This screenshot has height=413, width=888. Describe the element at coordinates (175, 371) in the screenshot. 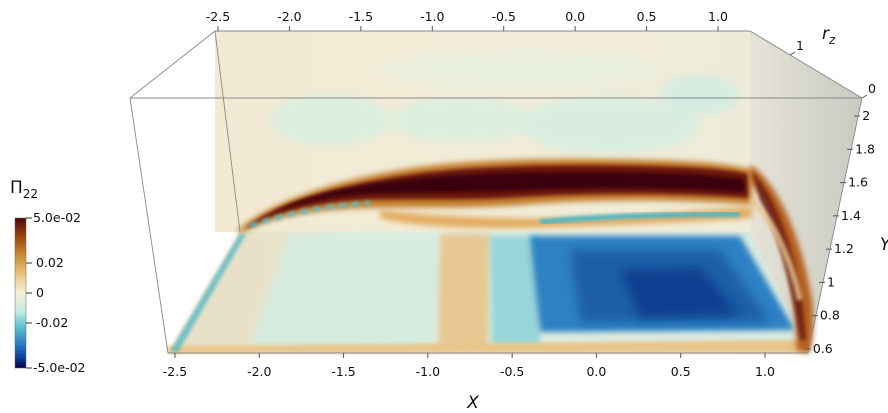

I see `x-bottom-tick-label: -2.5` at that location.